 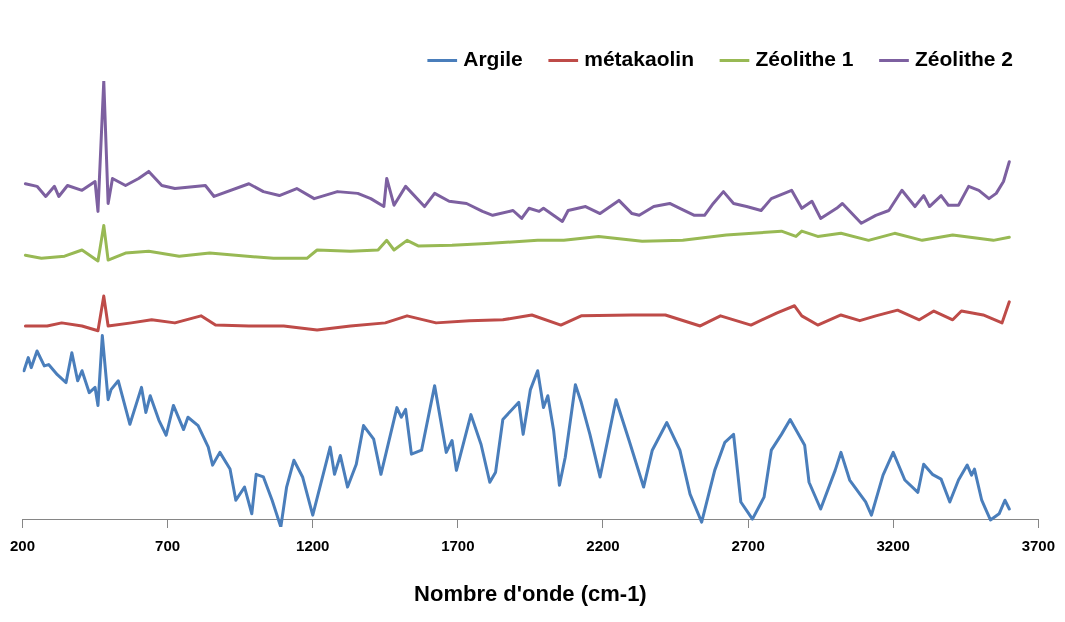 What do you see at coordinates (313, 546) in the screenshot?
I see `x-tick-label: 1200` at bounding box center [313, 546].